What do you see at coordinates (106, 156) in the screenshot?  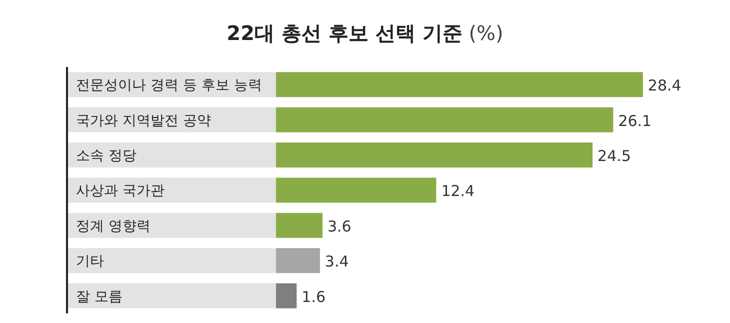 I see `y-tick-label: 소속 정당` at bounding box center [106, 156].